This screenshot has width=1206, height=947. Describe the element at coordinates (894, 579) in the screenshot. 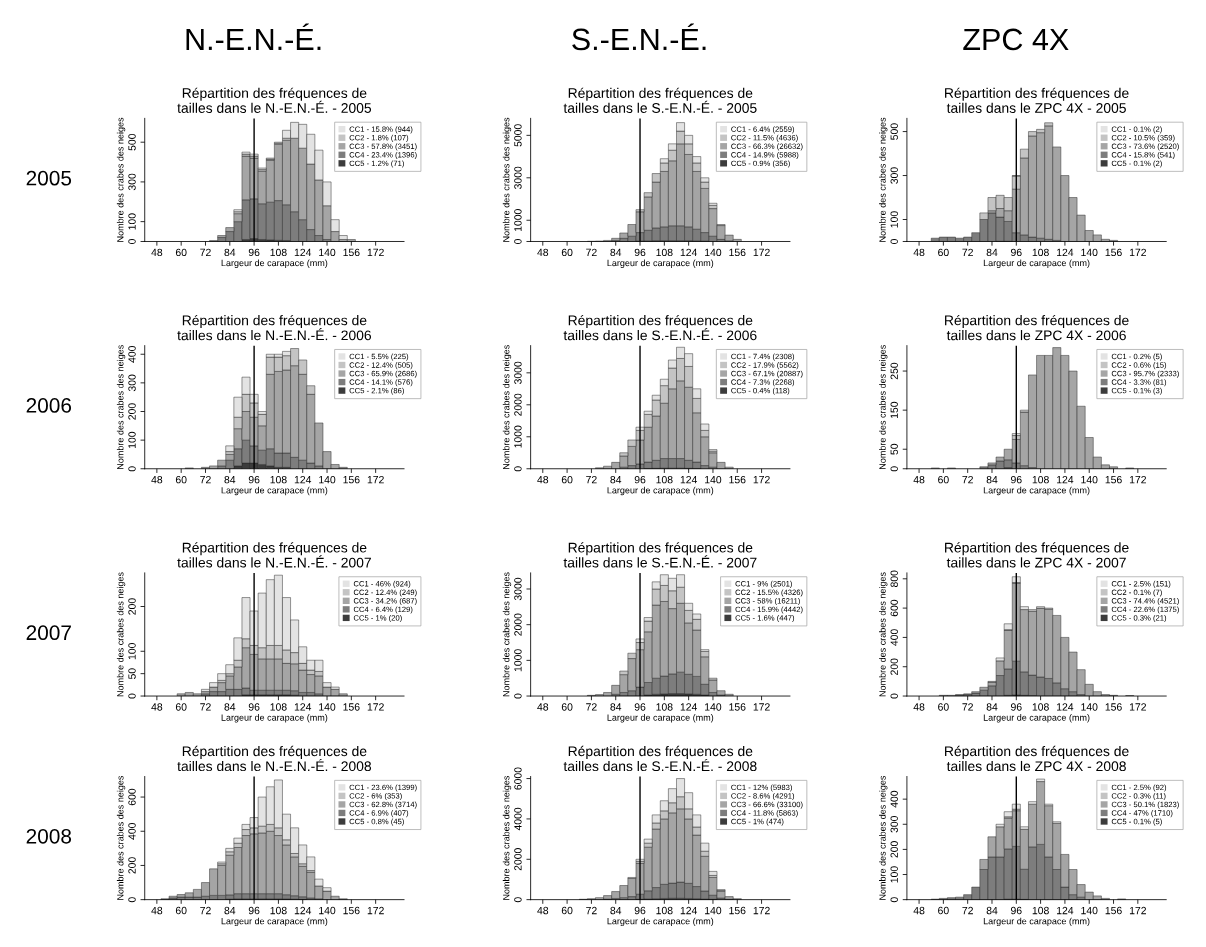

I see `y-tick-label: 800` at that location.